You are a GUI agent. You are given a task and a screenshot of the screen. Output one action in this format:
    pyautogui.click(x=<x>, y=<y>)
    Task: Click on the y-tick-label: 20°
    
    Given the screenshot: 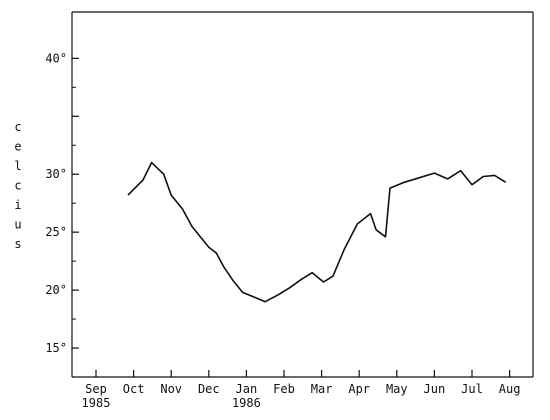 What is the action you would take?
    pyautogui.click(x=56, y=290)
    